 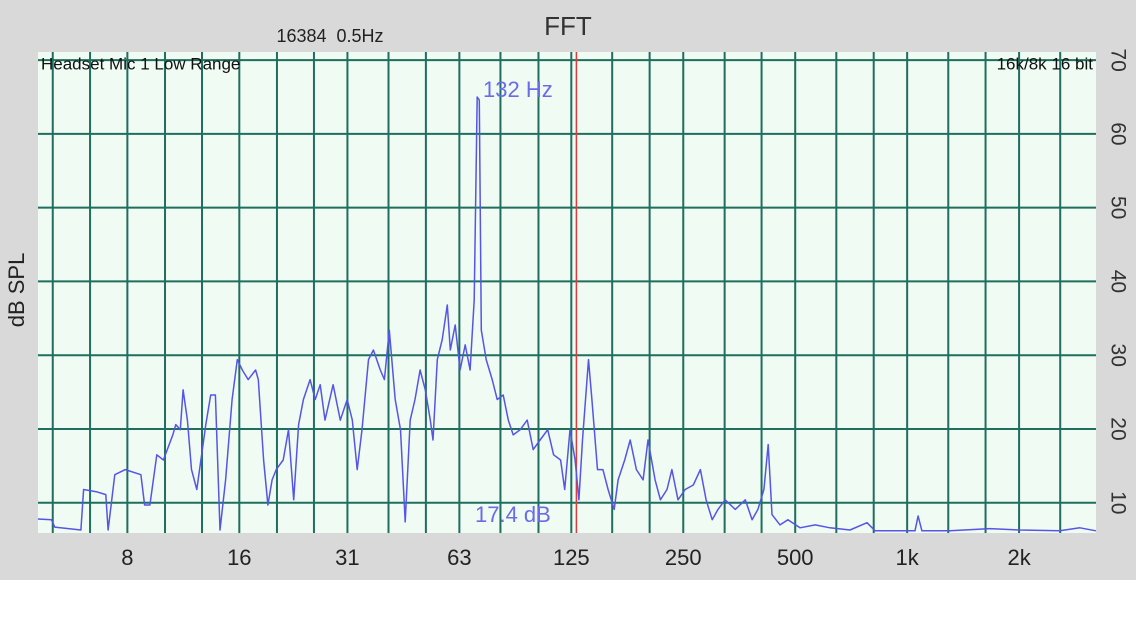 I want to click on x-tick-label: 8, so click(x=127, y=557).